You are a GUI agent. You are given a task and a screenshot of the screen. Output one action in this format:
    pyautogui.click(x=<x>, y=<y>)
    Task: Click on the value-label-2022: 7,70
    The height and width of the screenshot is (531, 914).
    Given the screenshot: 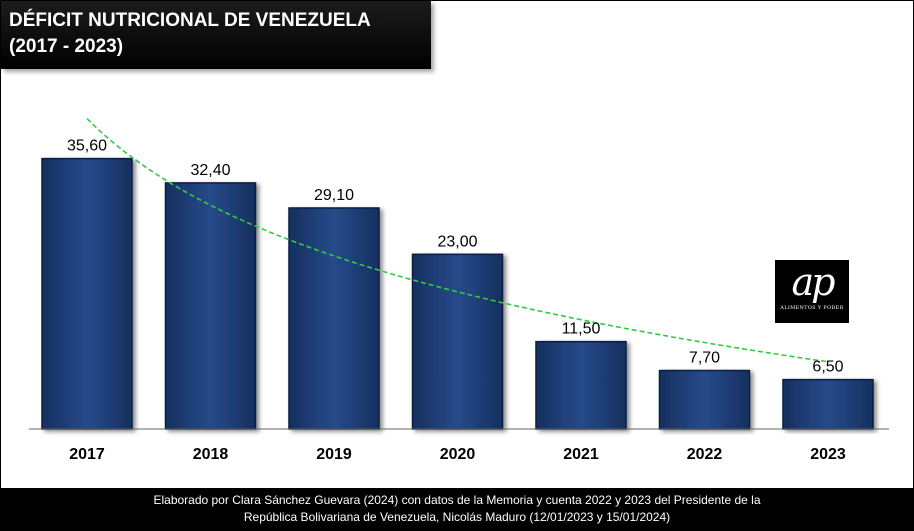 What is the action you would take?
    pyautogui.click(x=704, y=358)
    